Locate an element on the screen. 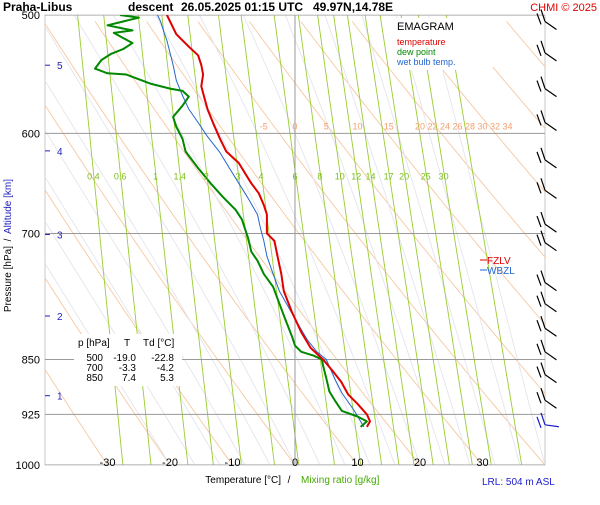 The height and width of the screenshot is (505, 600). temperature-tick-label: 20 is located at coordinates (420, 463).